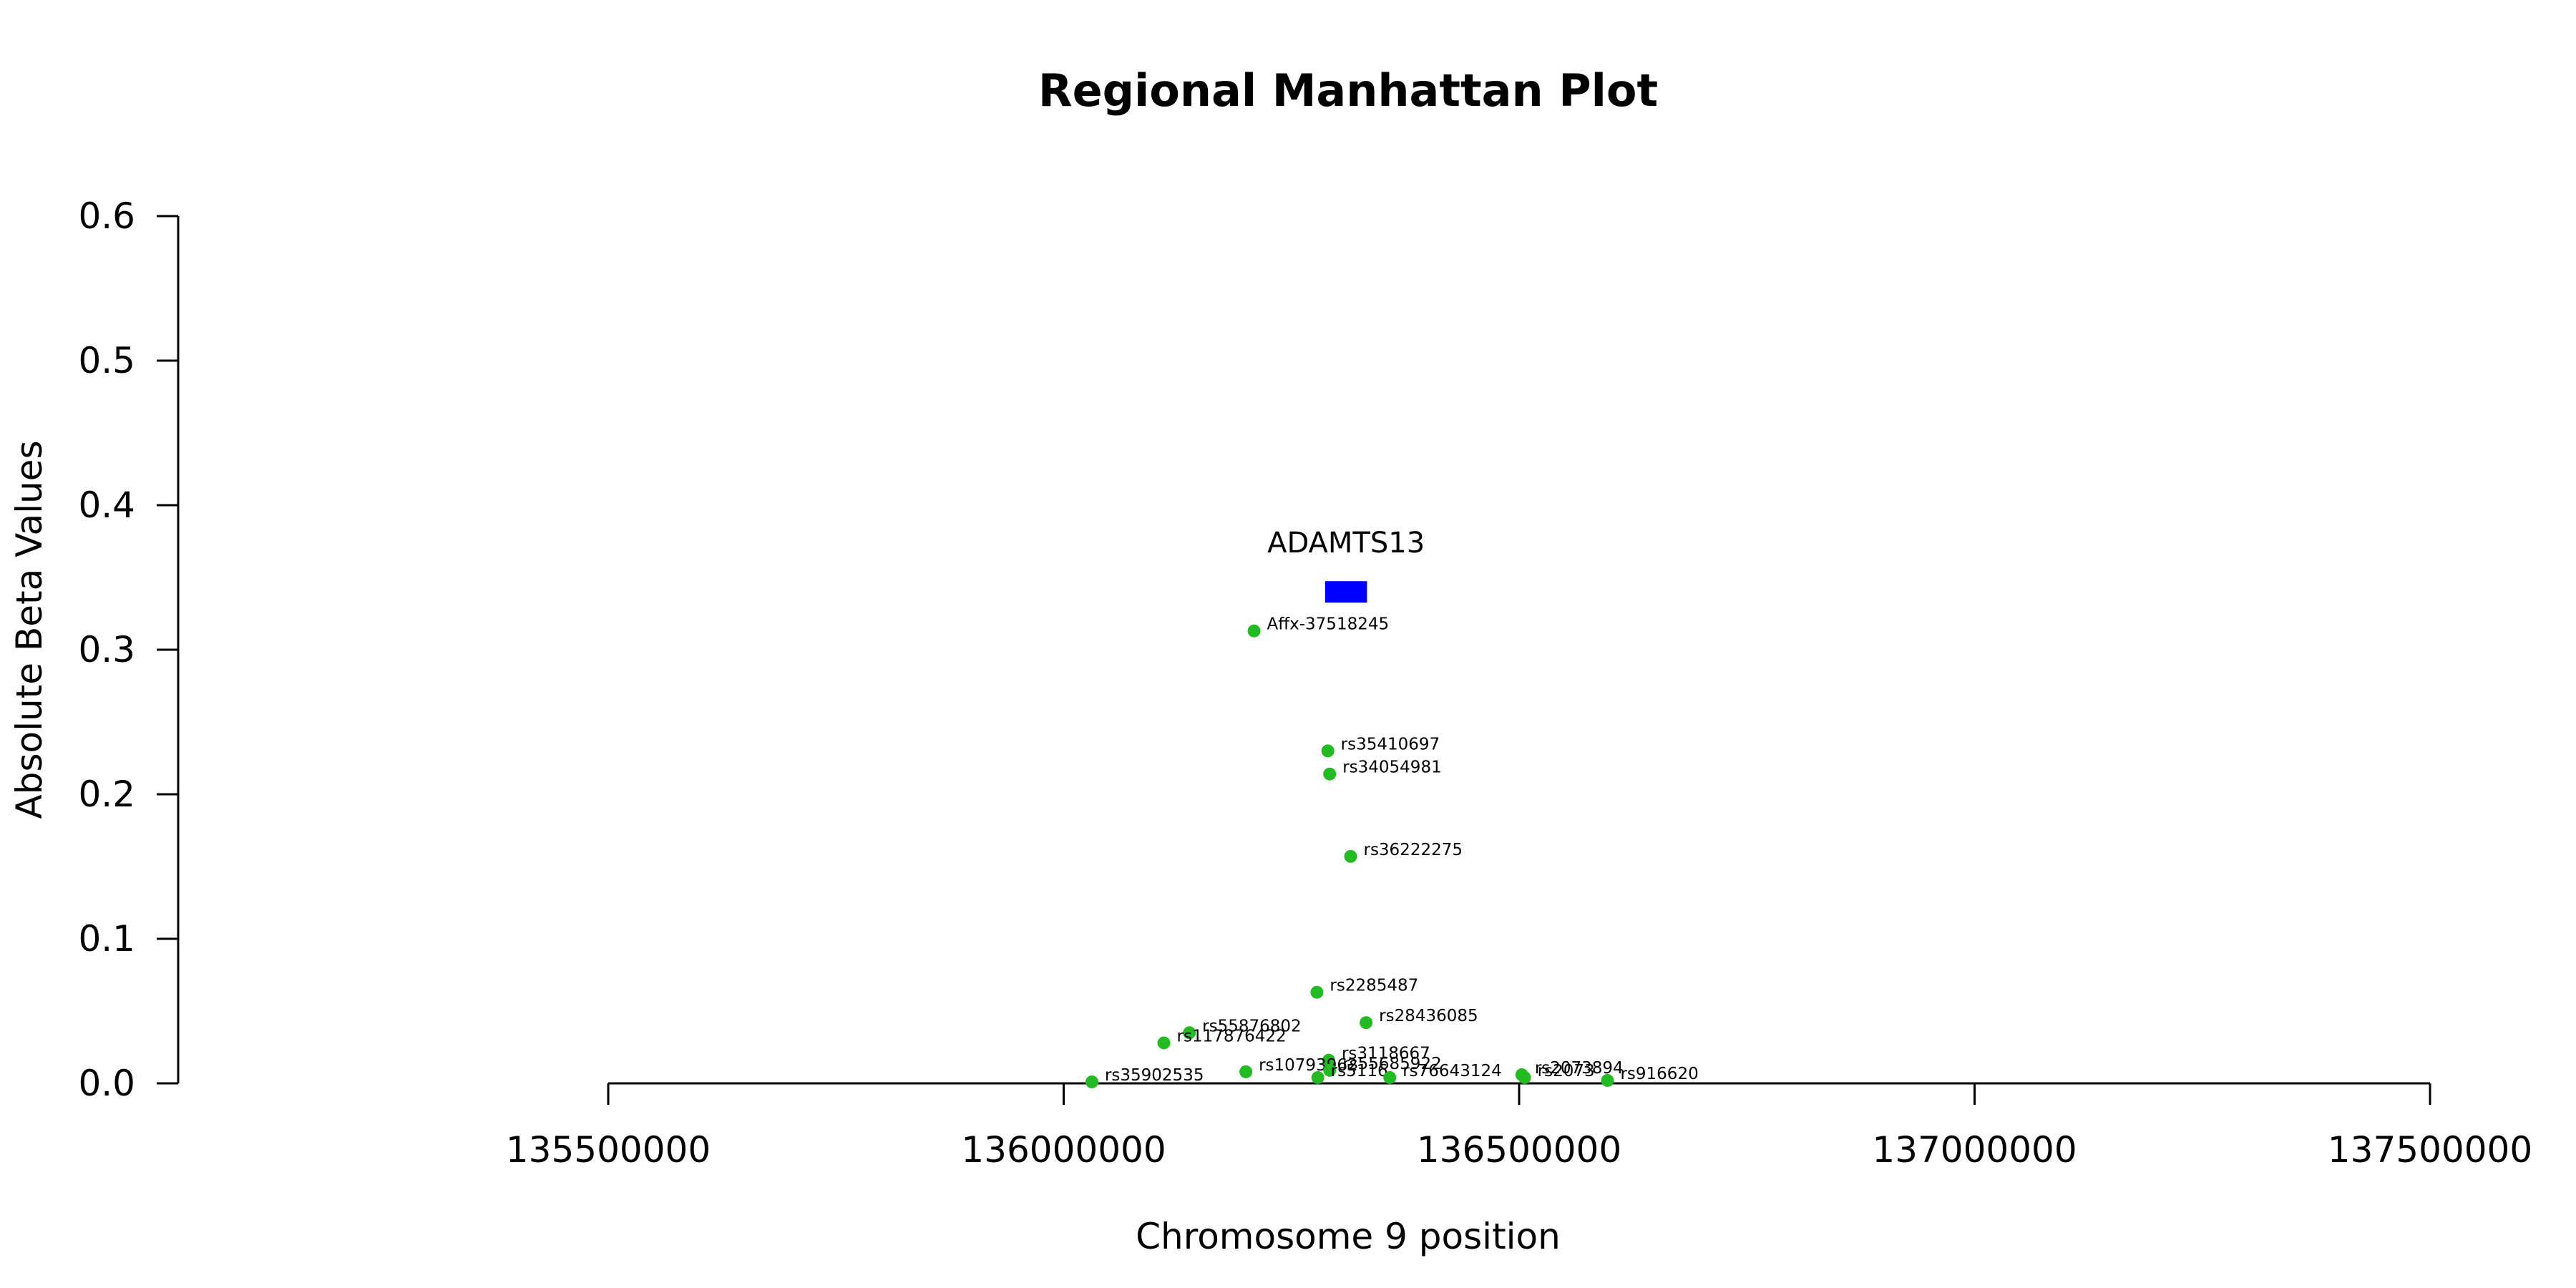 Image resolution: width=2576 pixels, height=1288 pixels. What do you see at coordinates (1232, 1036) in the screenshot?
I see `snp-label: rs117876422` at bounding box center [1232, 1036].